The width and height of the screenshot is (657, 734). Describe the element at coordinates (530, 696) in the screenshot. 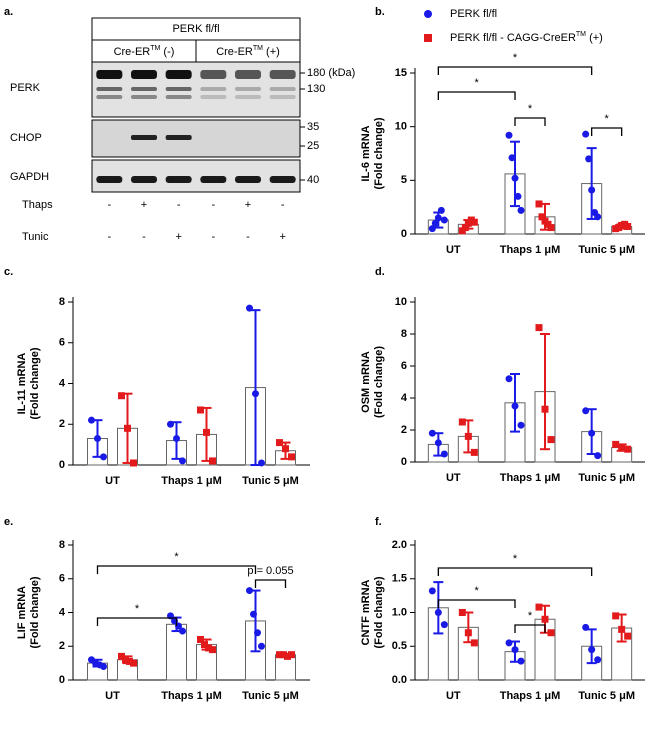

I see `x-tick-label: Thaps 1 μM` at that location.